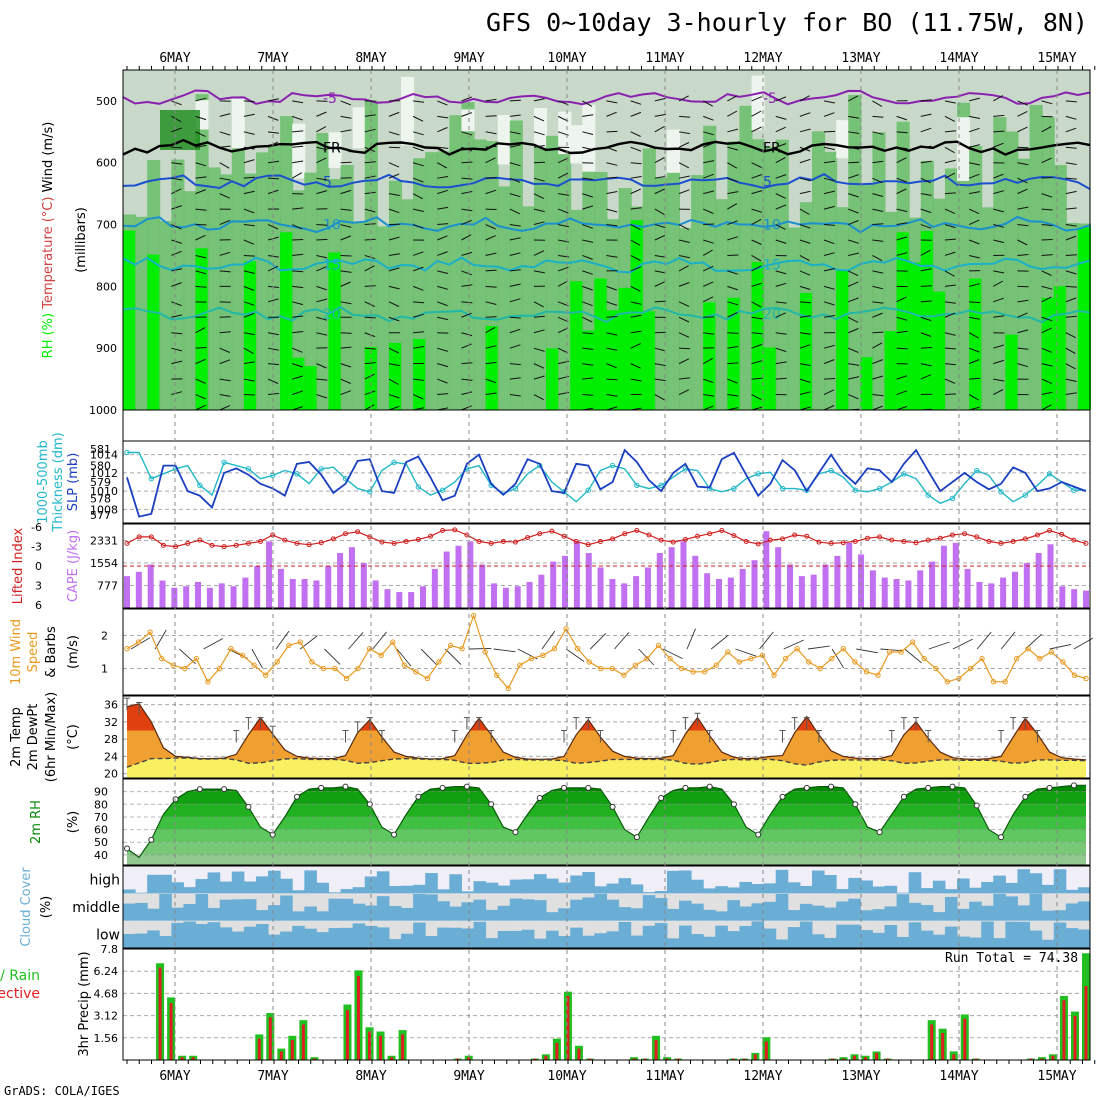 Image resolution: width=1100 pixels, height=1100 pixels. What do you see at coordinates (73, 482) in the screenshot?
I see `slp-axis-label: SLP (mb)` at bounding box center [73, 482].